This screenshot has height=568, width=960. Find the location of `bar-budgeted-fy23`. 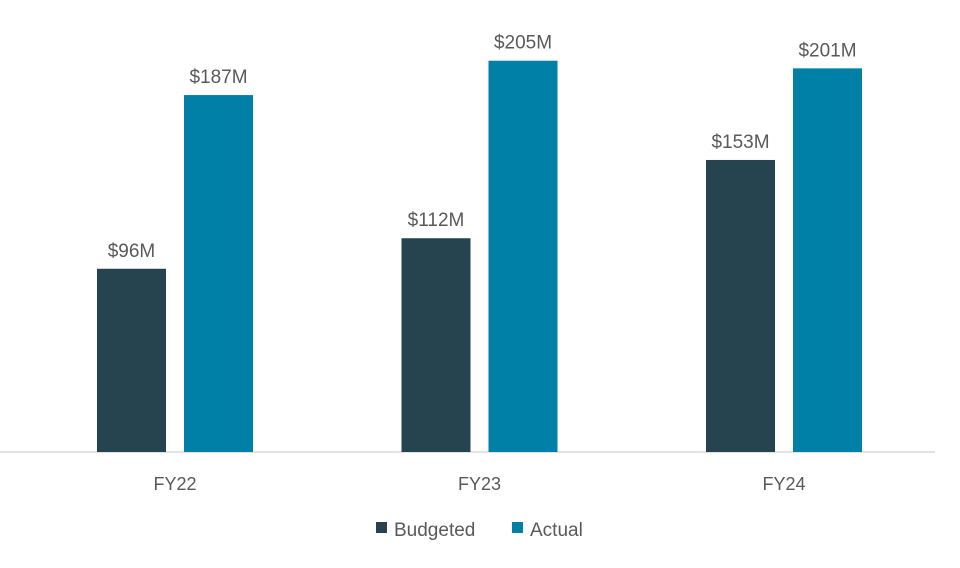

bar-budgeted-fy23 is located at coordinates (436, 345).